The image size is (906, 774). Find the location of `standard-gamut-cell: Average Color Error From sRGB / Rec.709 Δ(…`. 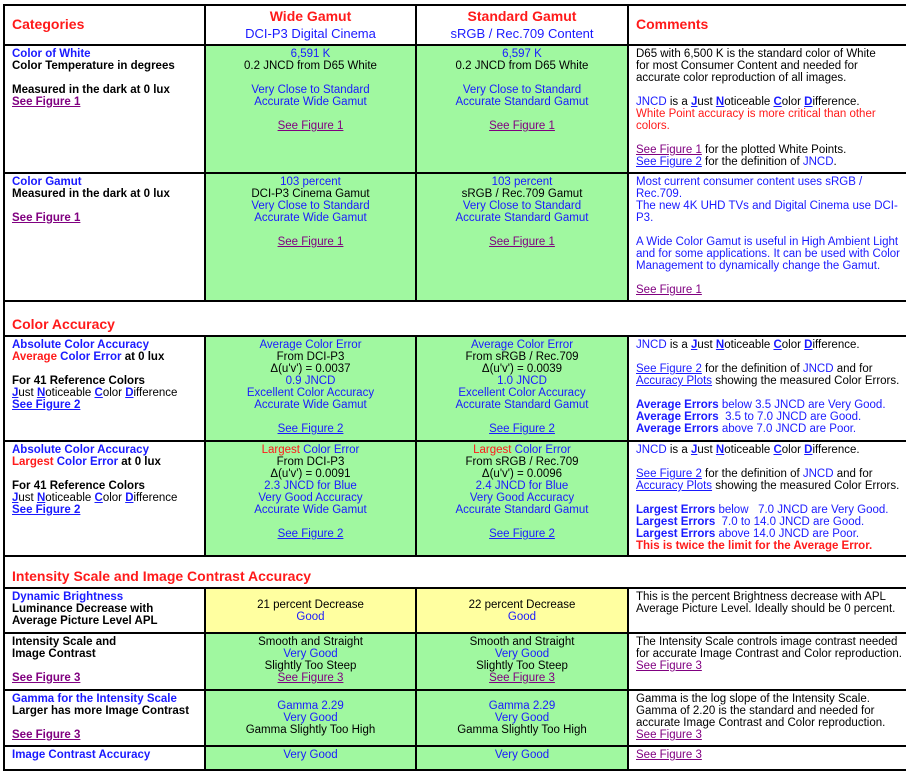

standard-gamut-cell: Average Color Error From sRGB / Rec.709 Δ(… is located at coordinates (522, 388).